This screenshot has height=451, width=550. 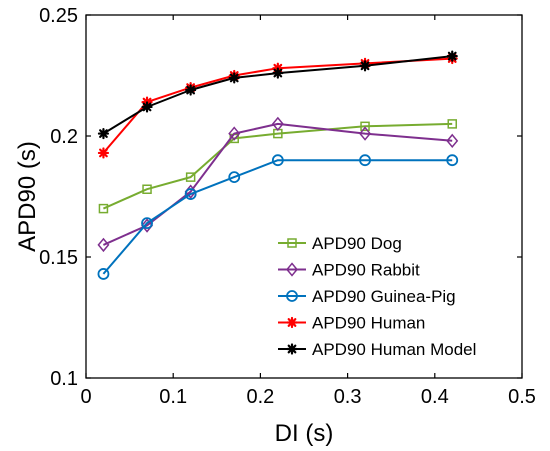 What do you see at coordinates (58, 258) in the screenshot?
I see `y-tick-label: 0.15` at bounding box center [58, 258].